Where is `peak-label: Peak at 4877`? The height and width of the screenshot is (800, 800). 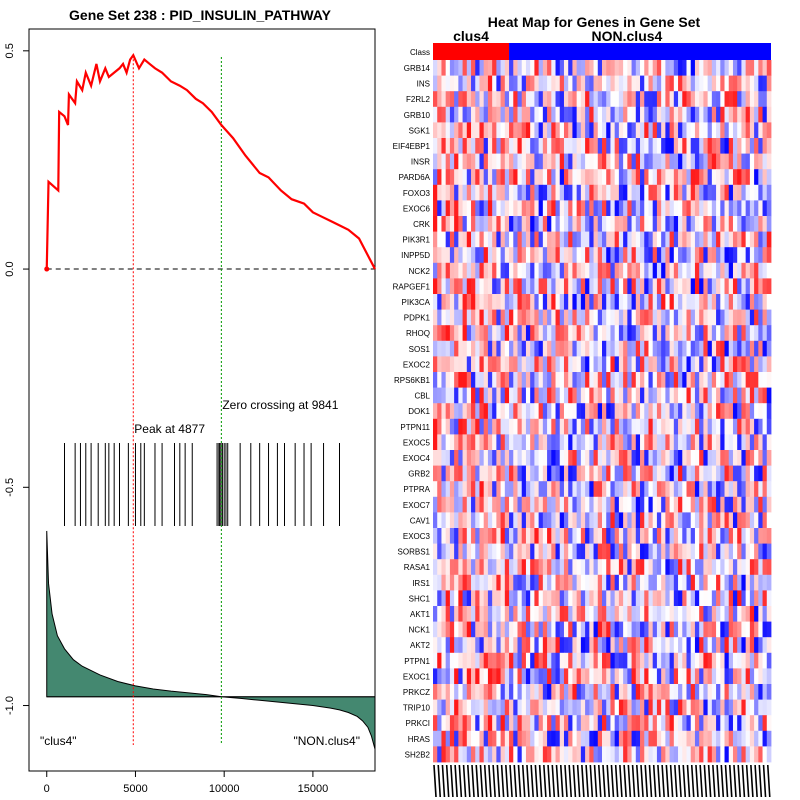
peak-label: Peak at 4877 is located at coordinates (169, 429).